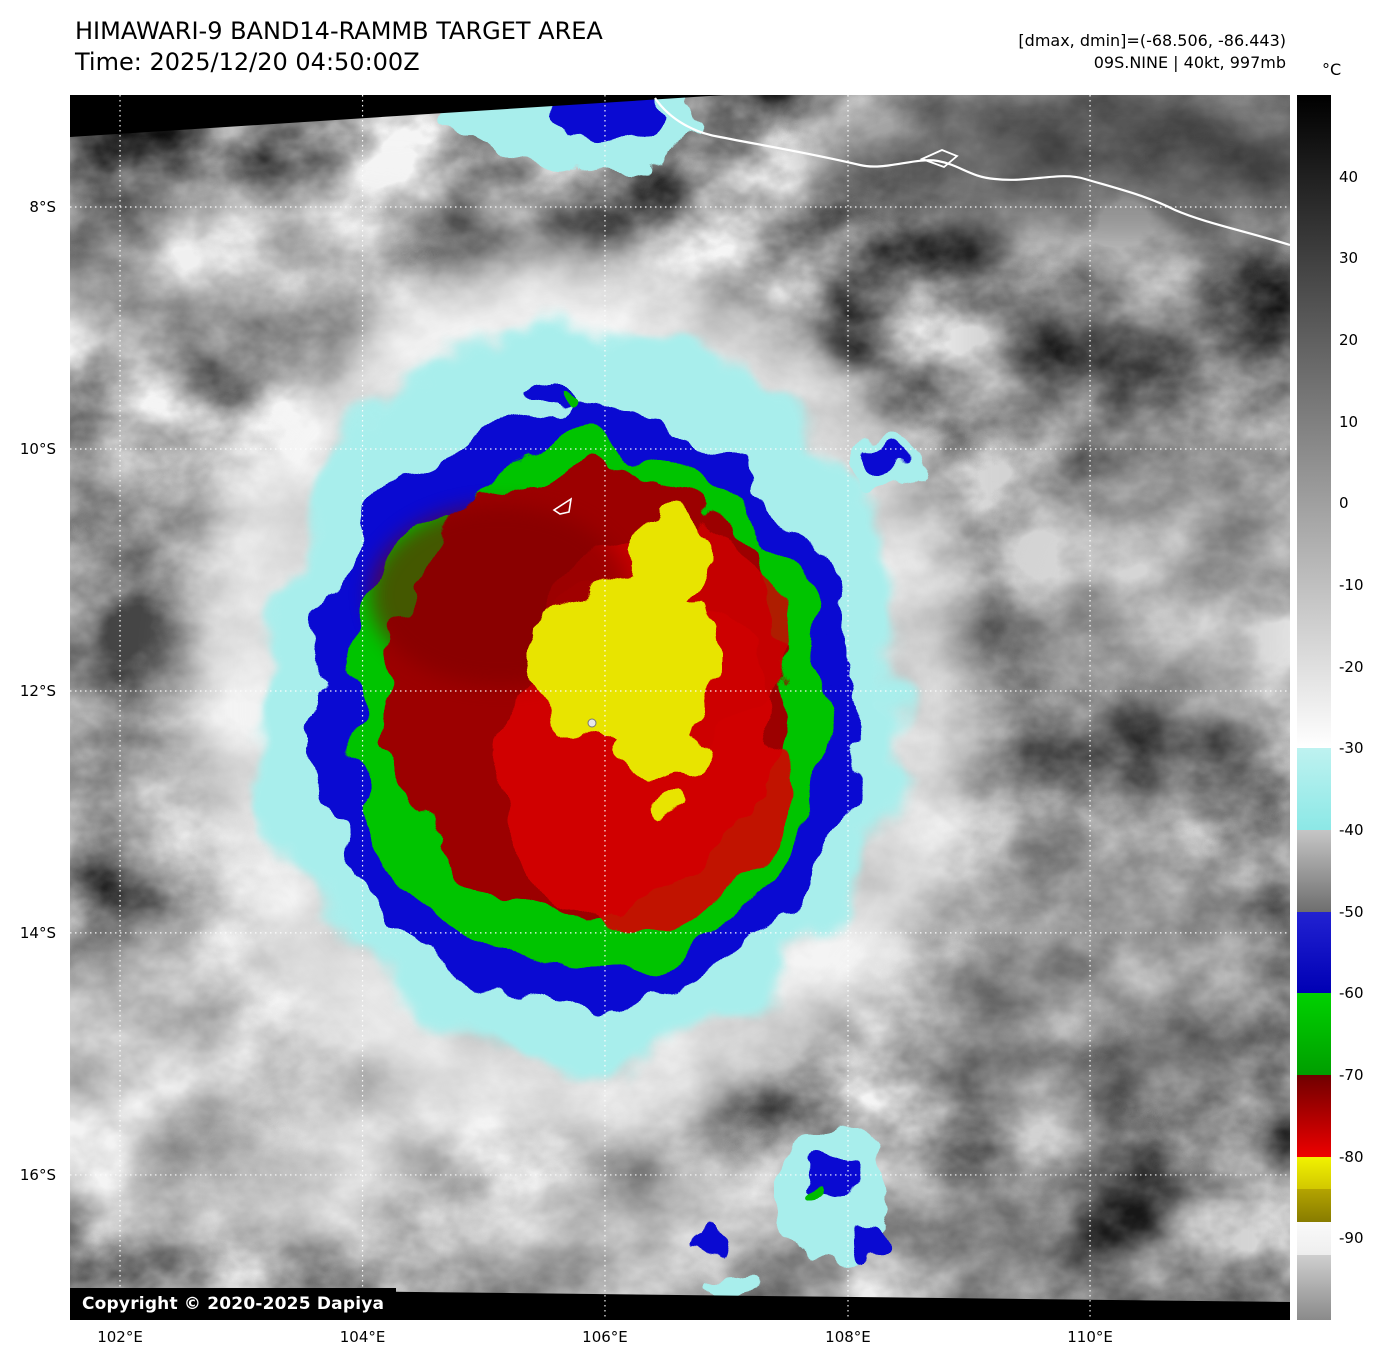 The width and height of the screenshot is (1388, 1359). What do you see at coordinates (1090, 1337) in the screenshot?
I see `lon-tick-label: 110°E` at bounding box center [1090, 1337].